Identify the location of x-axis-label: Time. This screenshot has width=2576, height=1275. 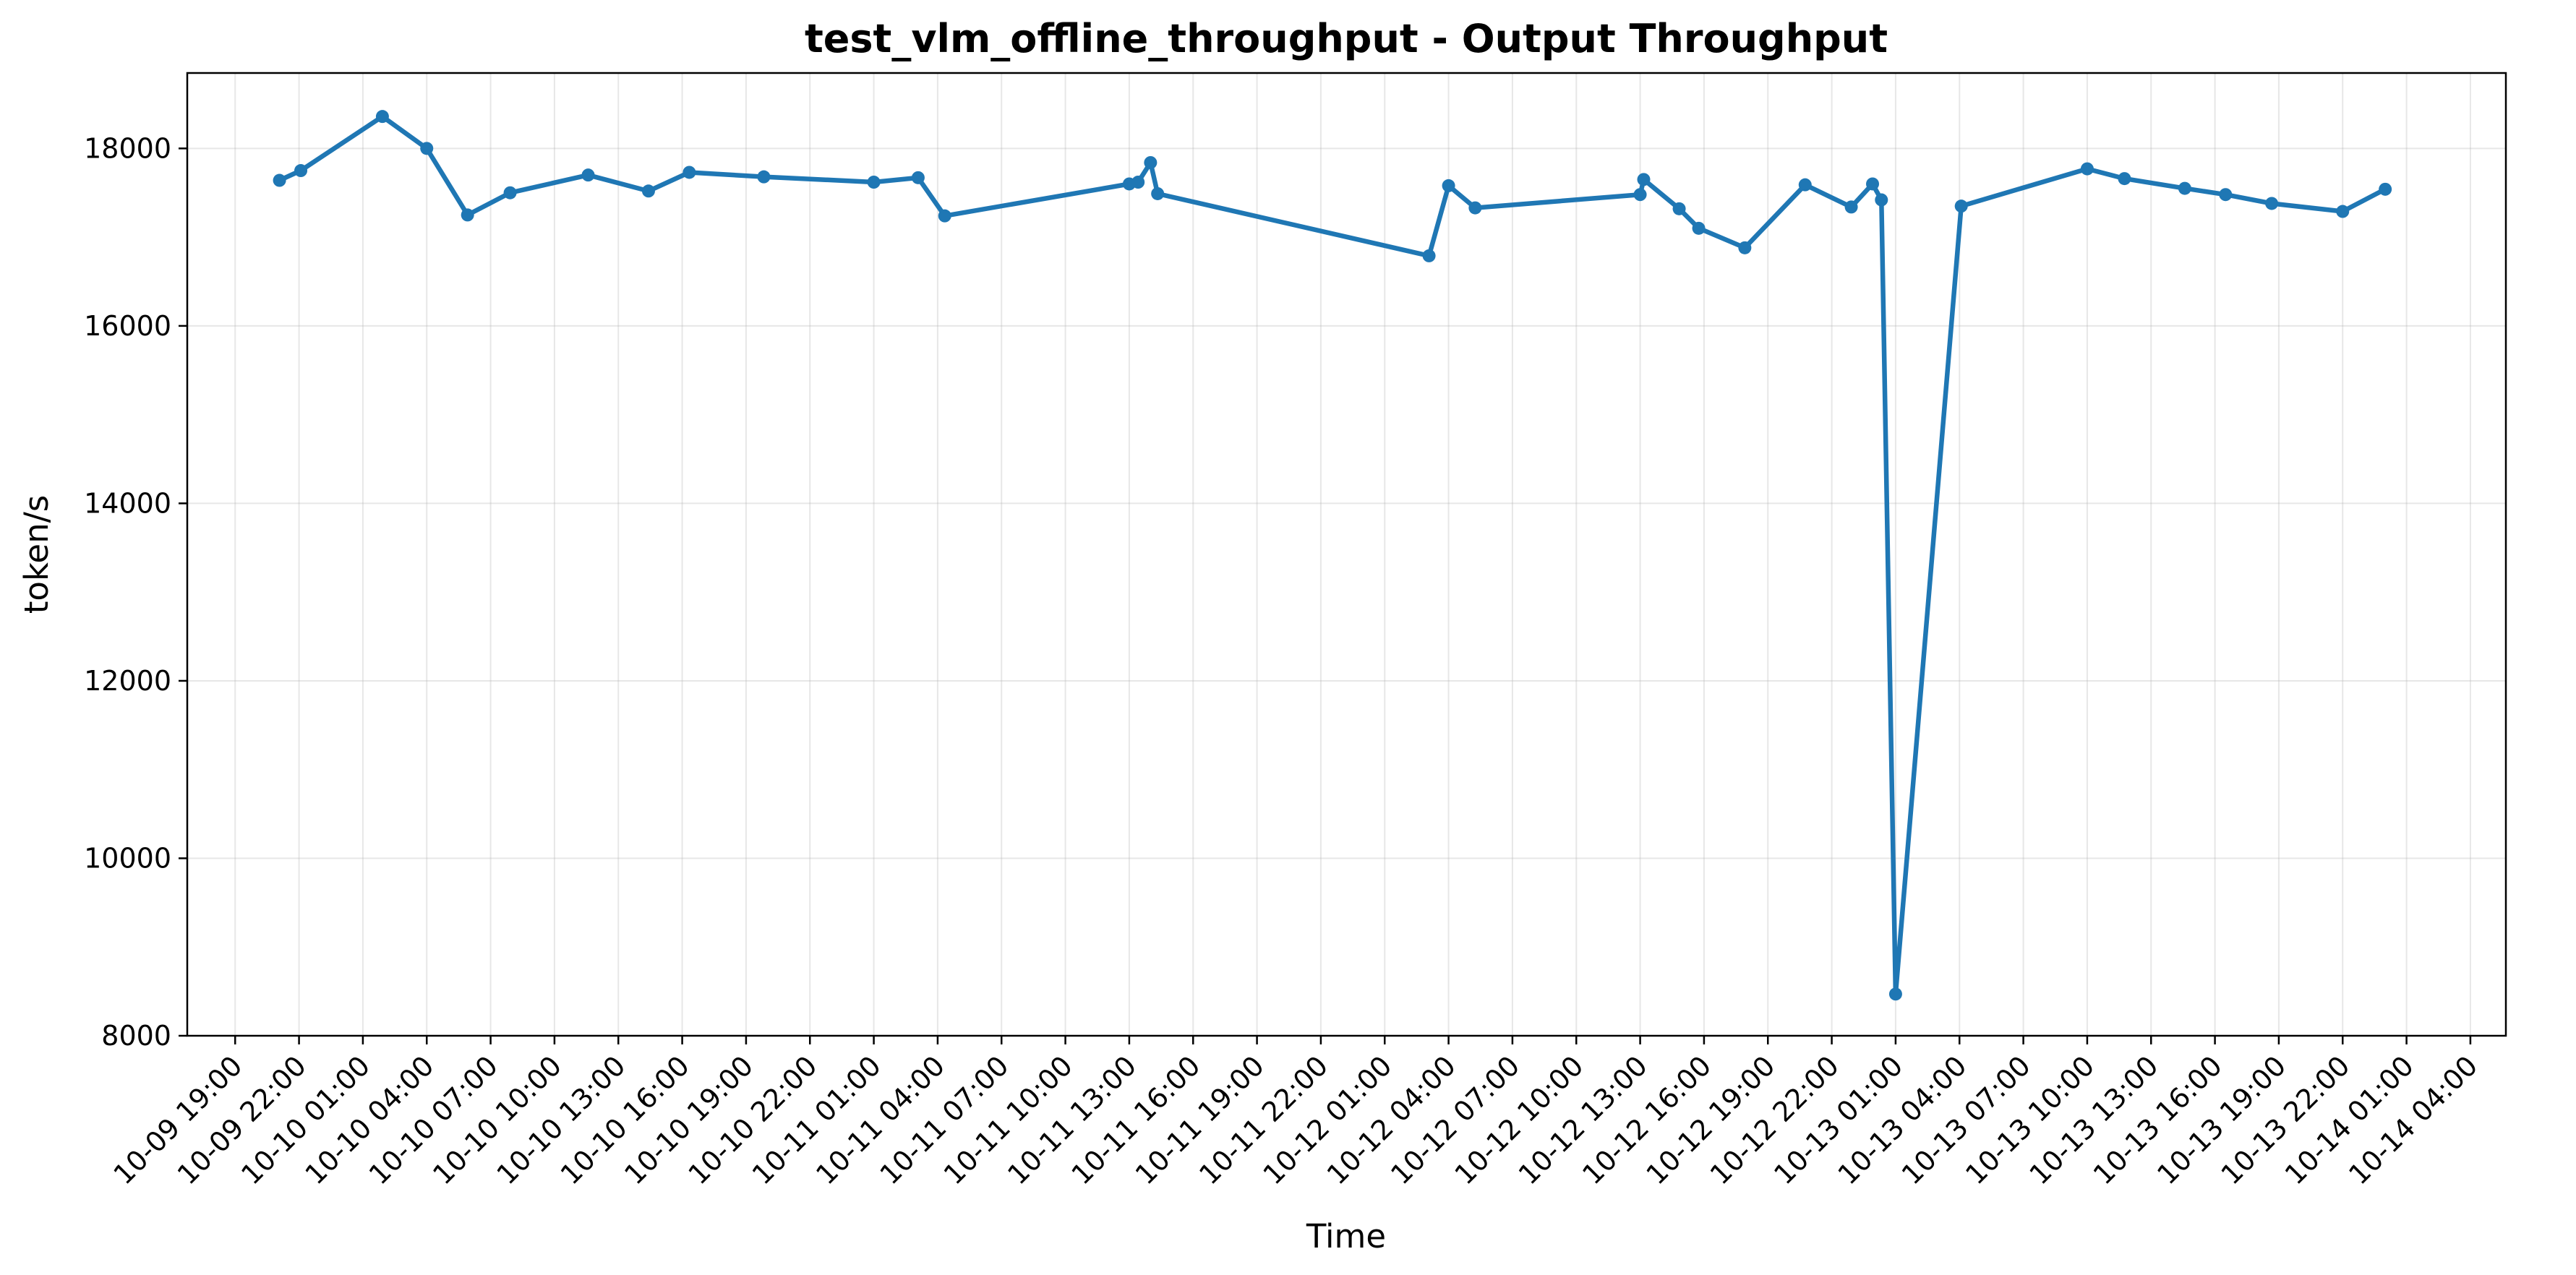
(1346, 1236).